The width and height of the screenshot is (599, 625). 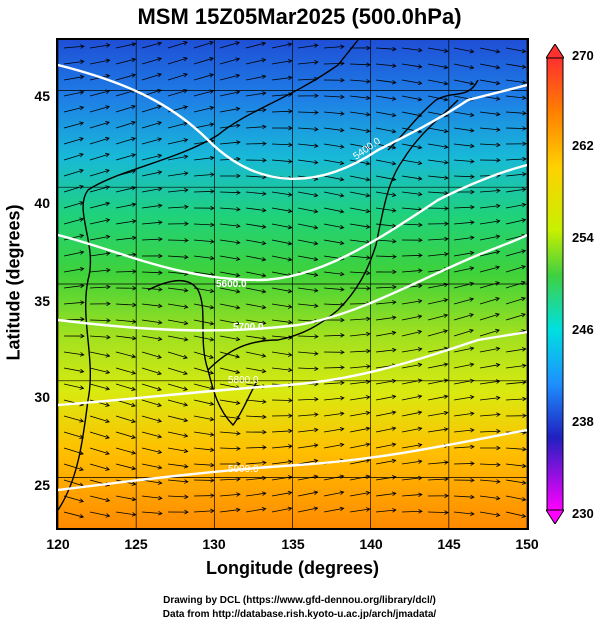 What do you see at coordinates (42, 485) in the screenshot?
I see `y-tick-label: 25` at bounding box center [42, 485].